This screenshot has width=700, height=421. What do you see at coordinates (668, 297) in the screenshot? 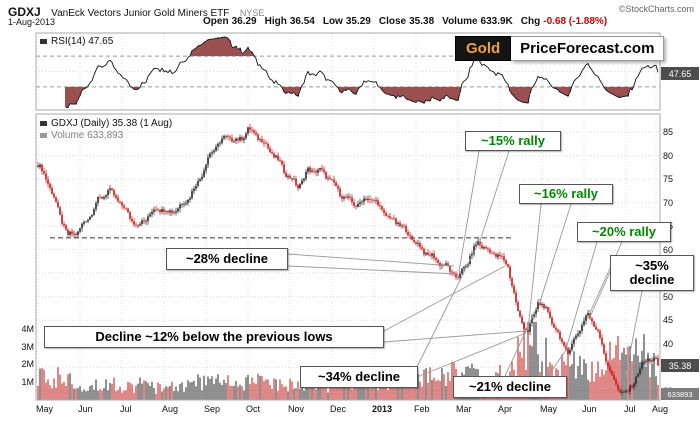
I see `price-axis-label: 50` at bounding box center [668, 297].